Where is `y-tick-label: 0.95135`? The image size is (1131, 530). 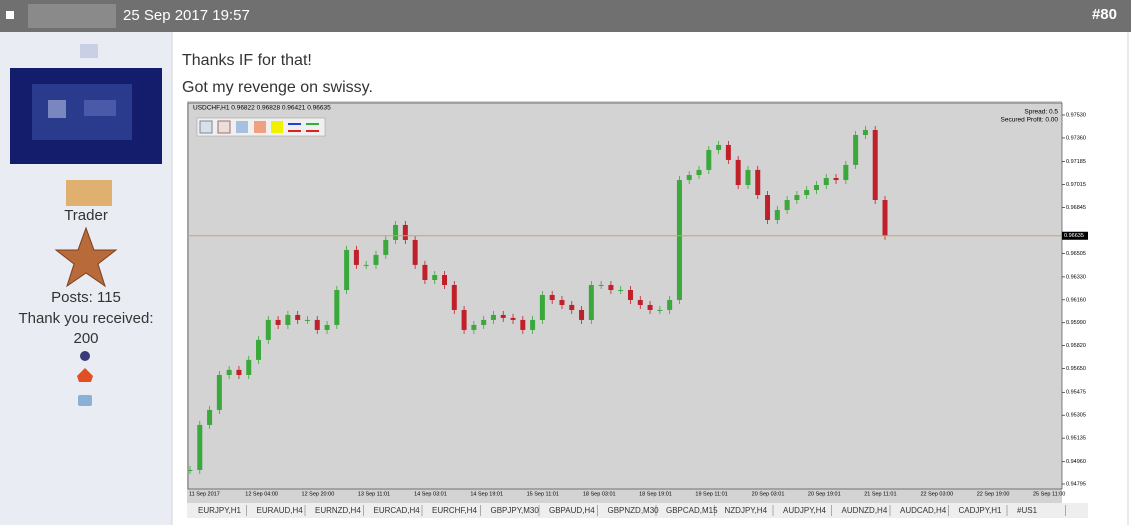 y-tick-label: 0.95135 is located at coordinates (1076, 439).